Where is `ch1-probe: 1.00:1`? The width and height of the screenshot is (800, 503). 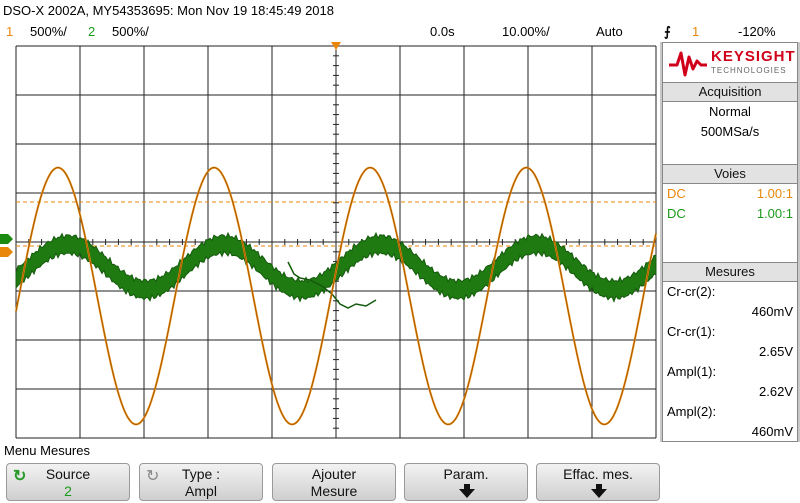 ch1-probe: 1.00:1 is located at coordinates (774, 193).